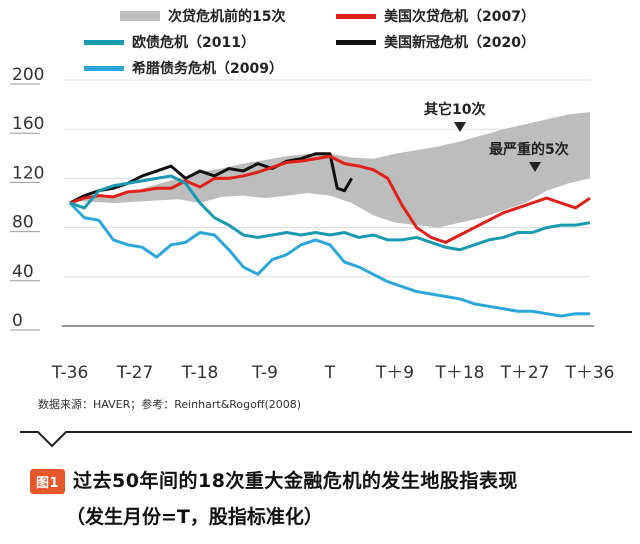 The height and width of the screenshot is (544, 640). I want to click on legend-label: 次贷危机前的15次, so click(227, 17).